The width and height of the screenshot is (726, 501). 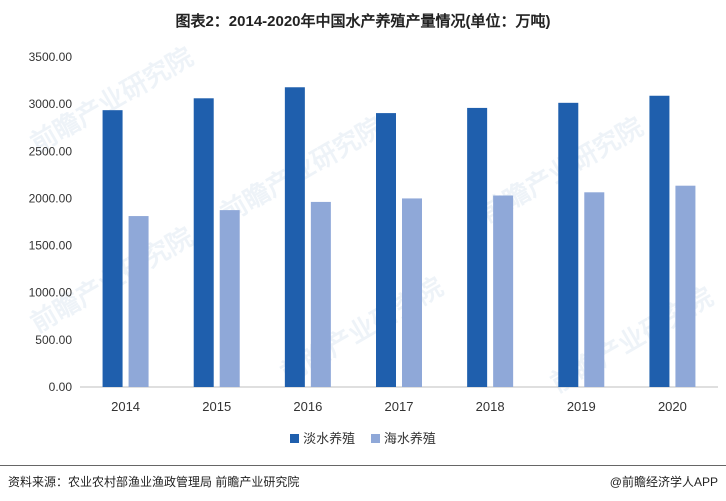 I want to click on chart-title: 图表2：2014-2020年中国水产养殖产量情况(单位：万吨), so click(x=363, y=21).